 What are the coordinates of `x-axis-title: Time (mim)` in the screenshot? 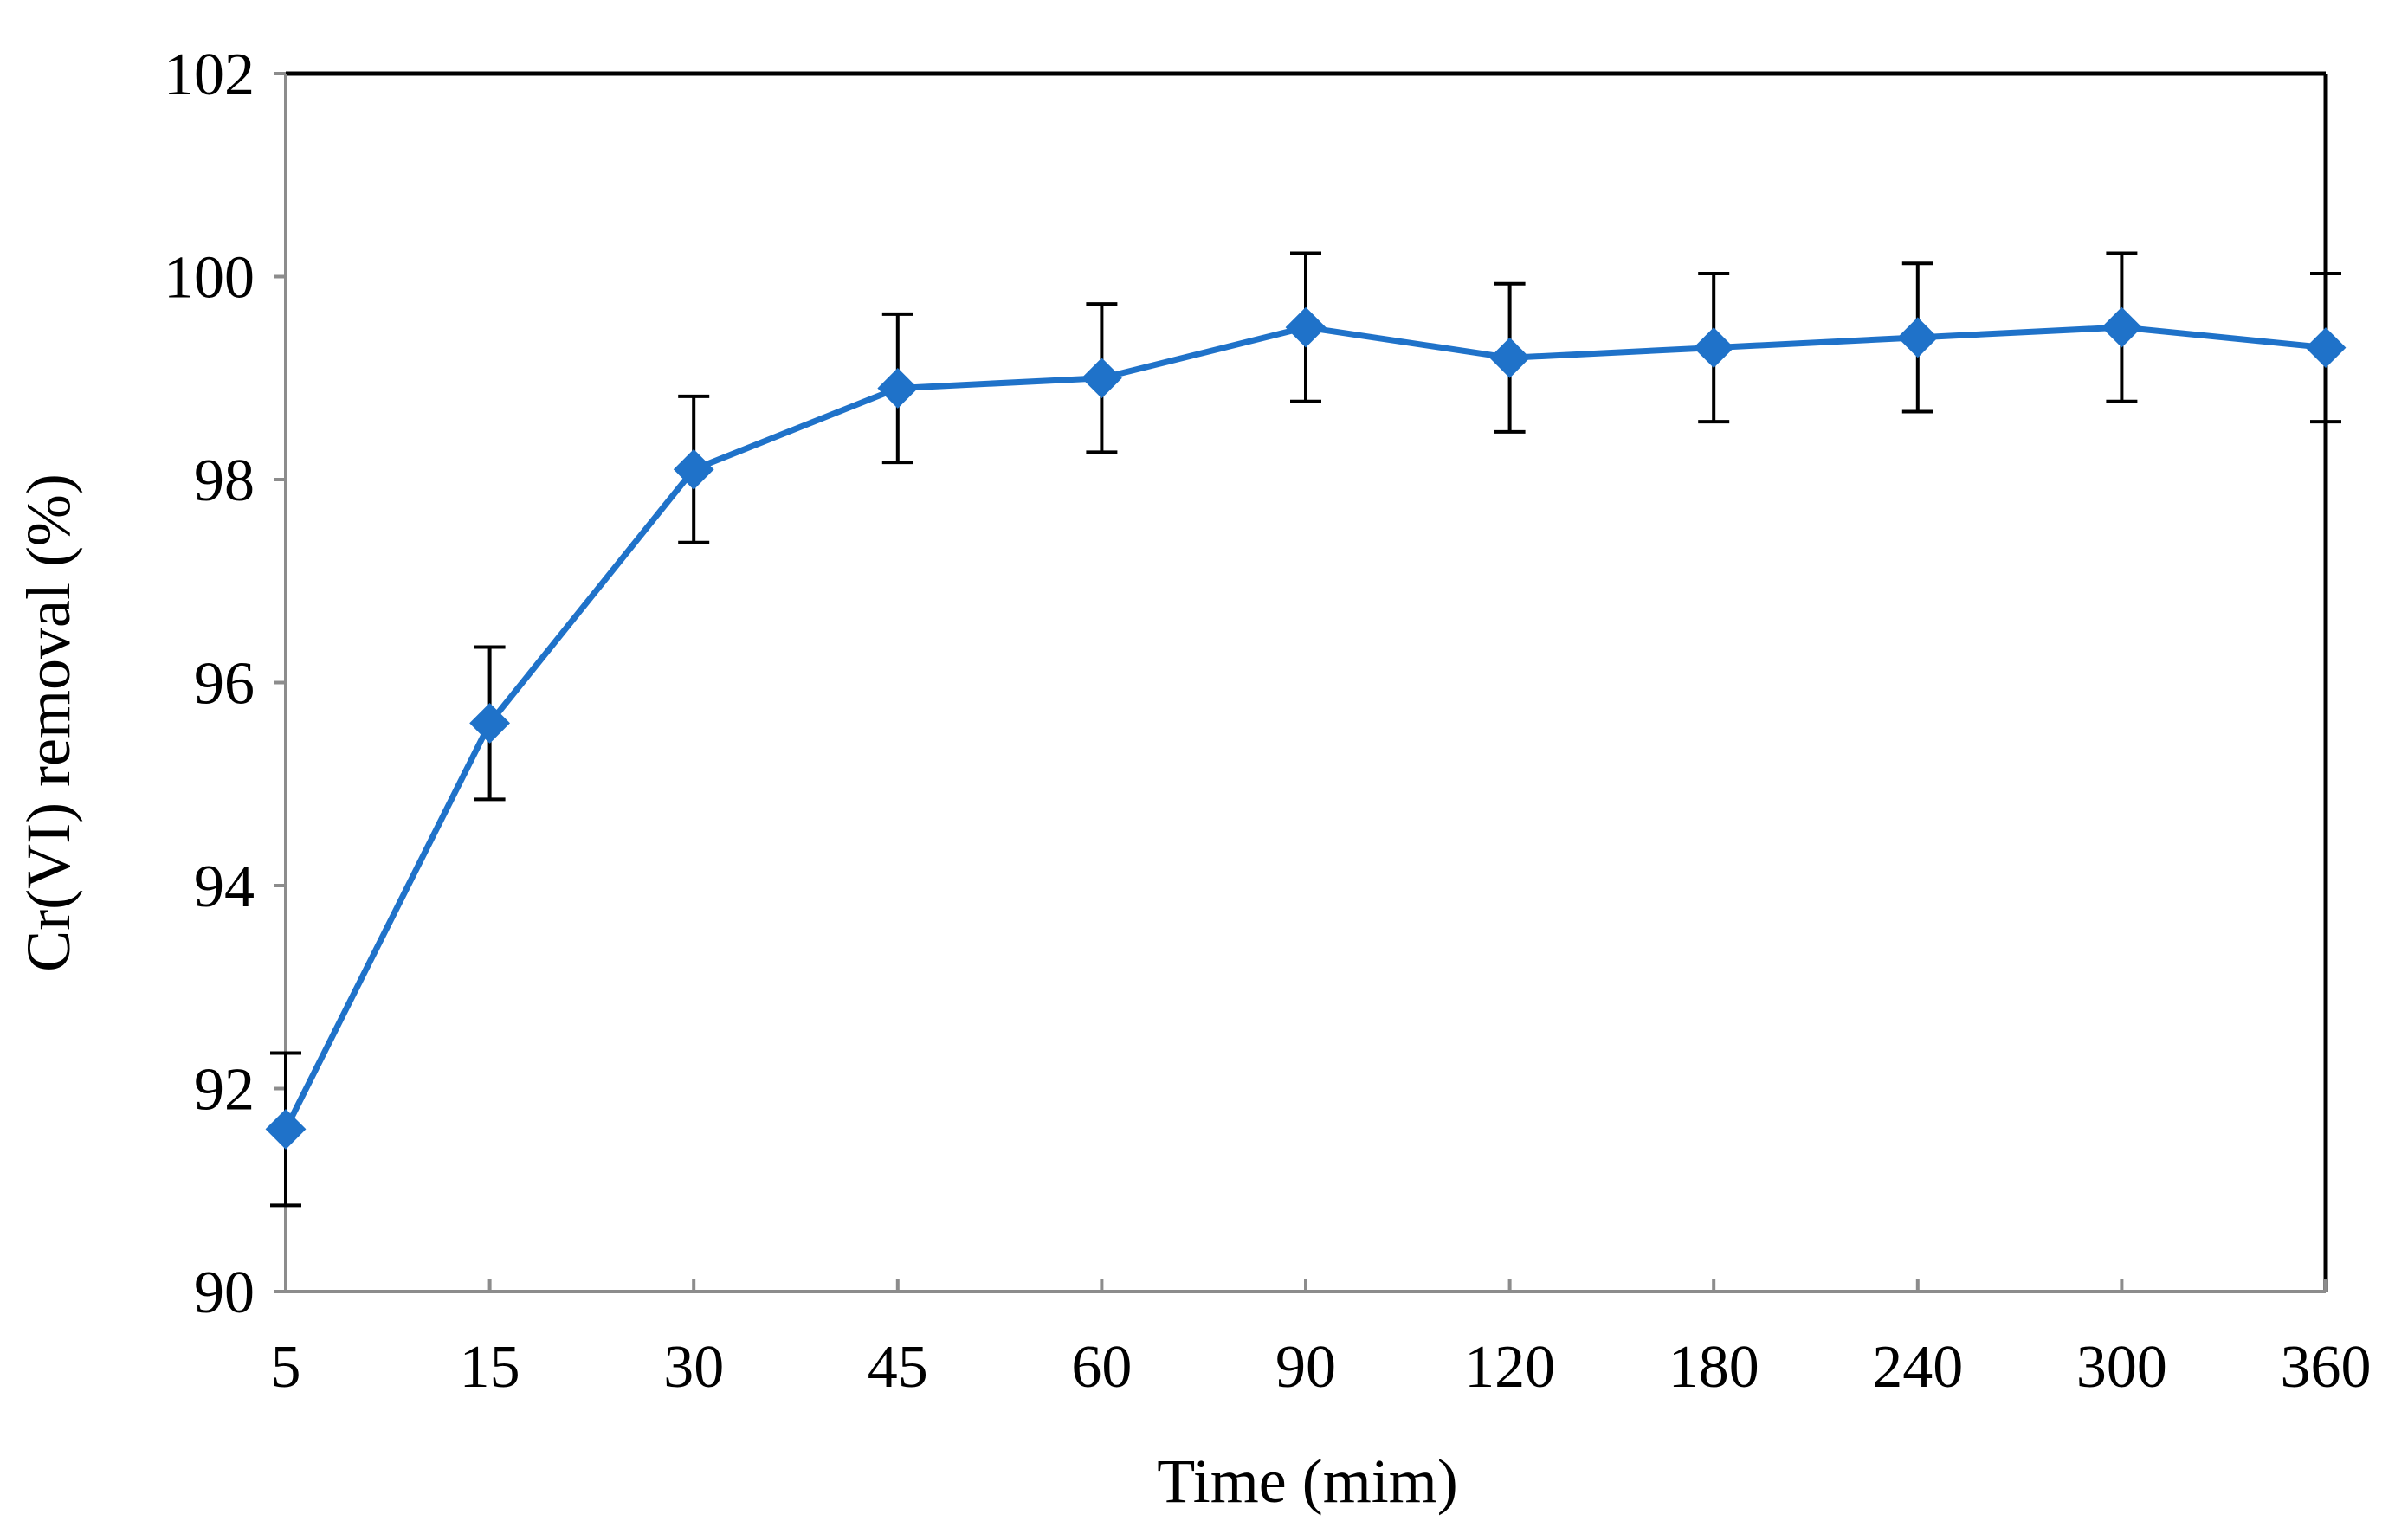 It's located at (1307, 1481).